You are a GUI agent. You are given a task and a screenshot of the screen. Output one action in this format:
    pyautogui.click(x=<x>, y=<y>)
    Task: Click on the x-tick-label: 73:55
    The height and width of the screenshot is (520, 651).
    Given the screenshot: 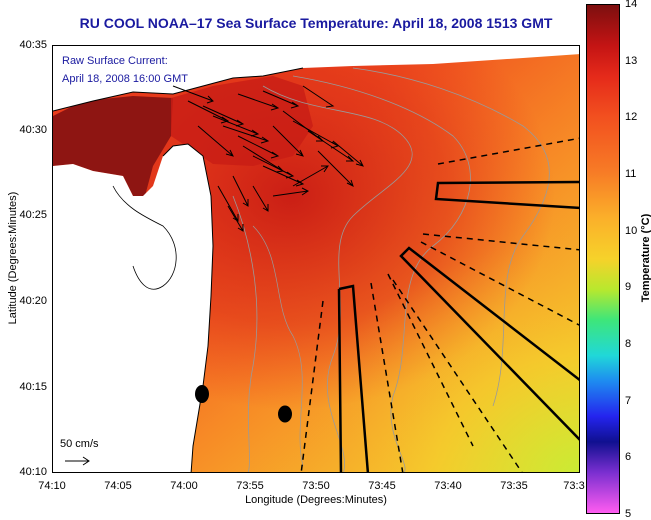 What is the action you would take?
    pyautogui.click(x=250, y=486)
    